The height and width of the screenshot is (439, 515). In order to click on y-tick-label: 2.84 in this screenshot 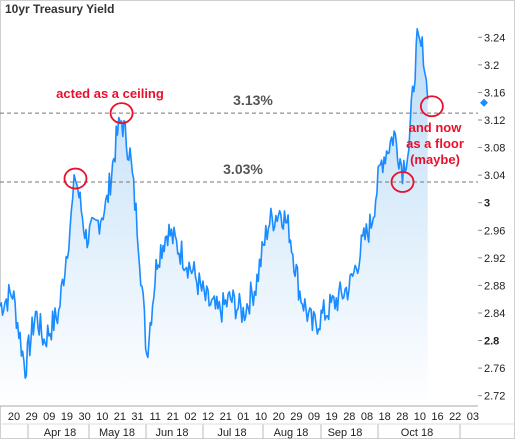, I will do `click(494, 314)`.